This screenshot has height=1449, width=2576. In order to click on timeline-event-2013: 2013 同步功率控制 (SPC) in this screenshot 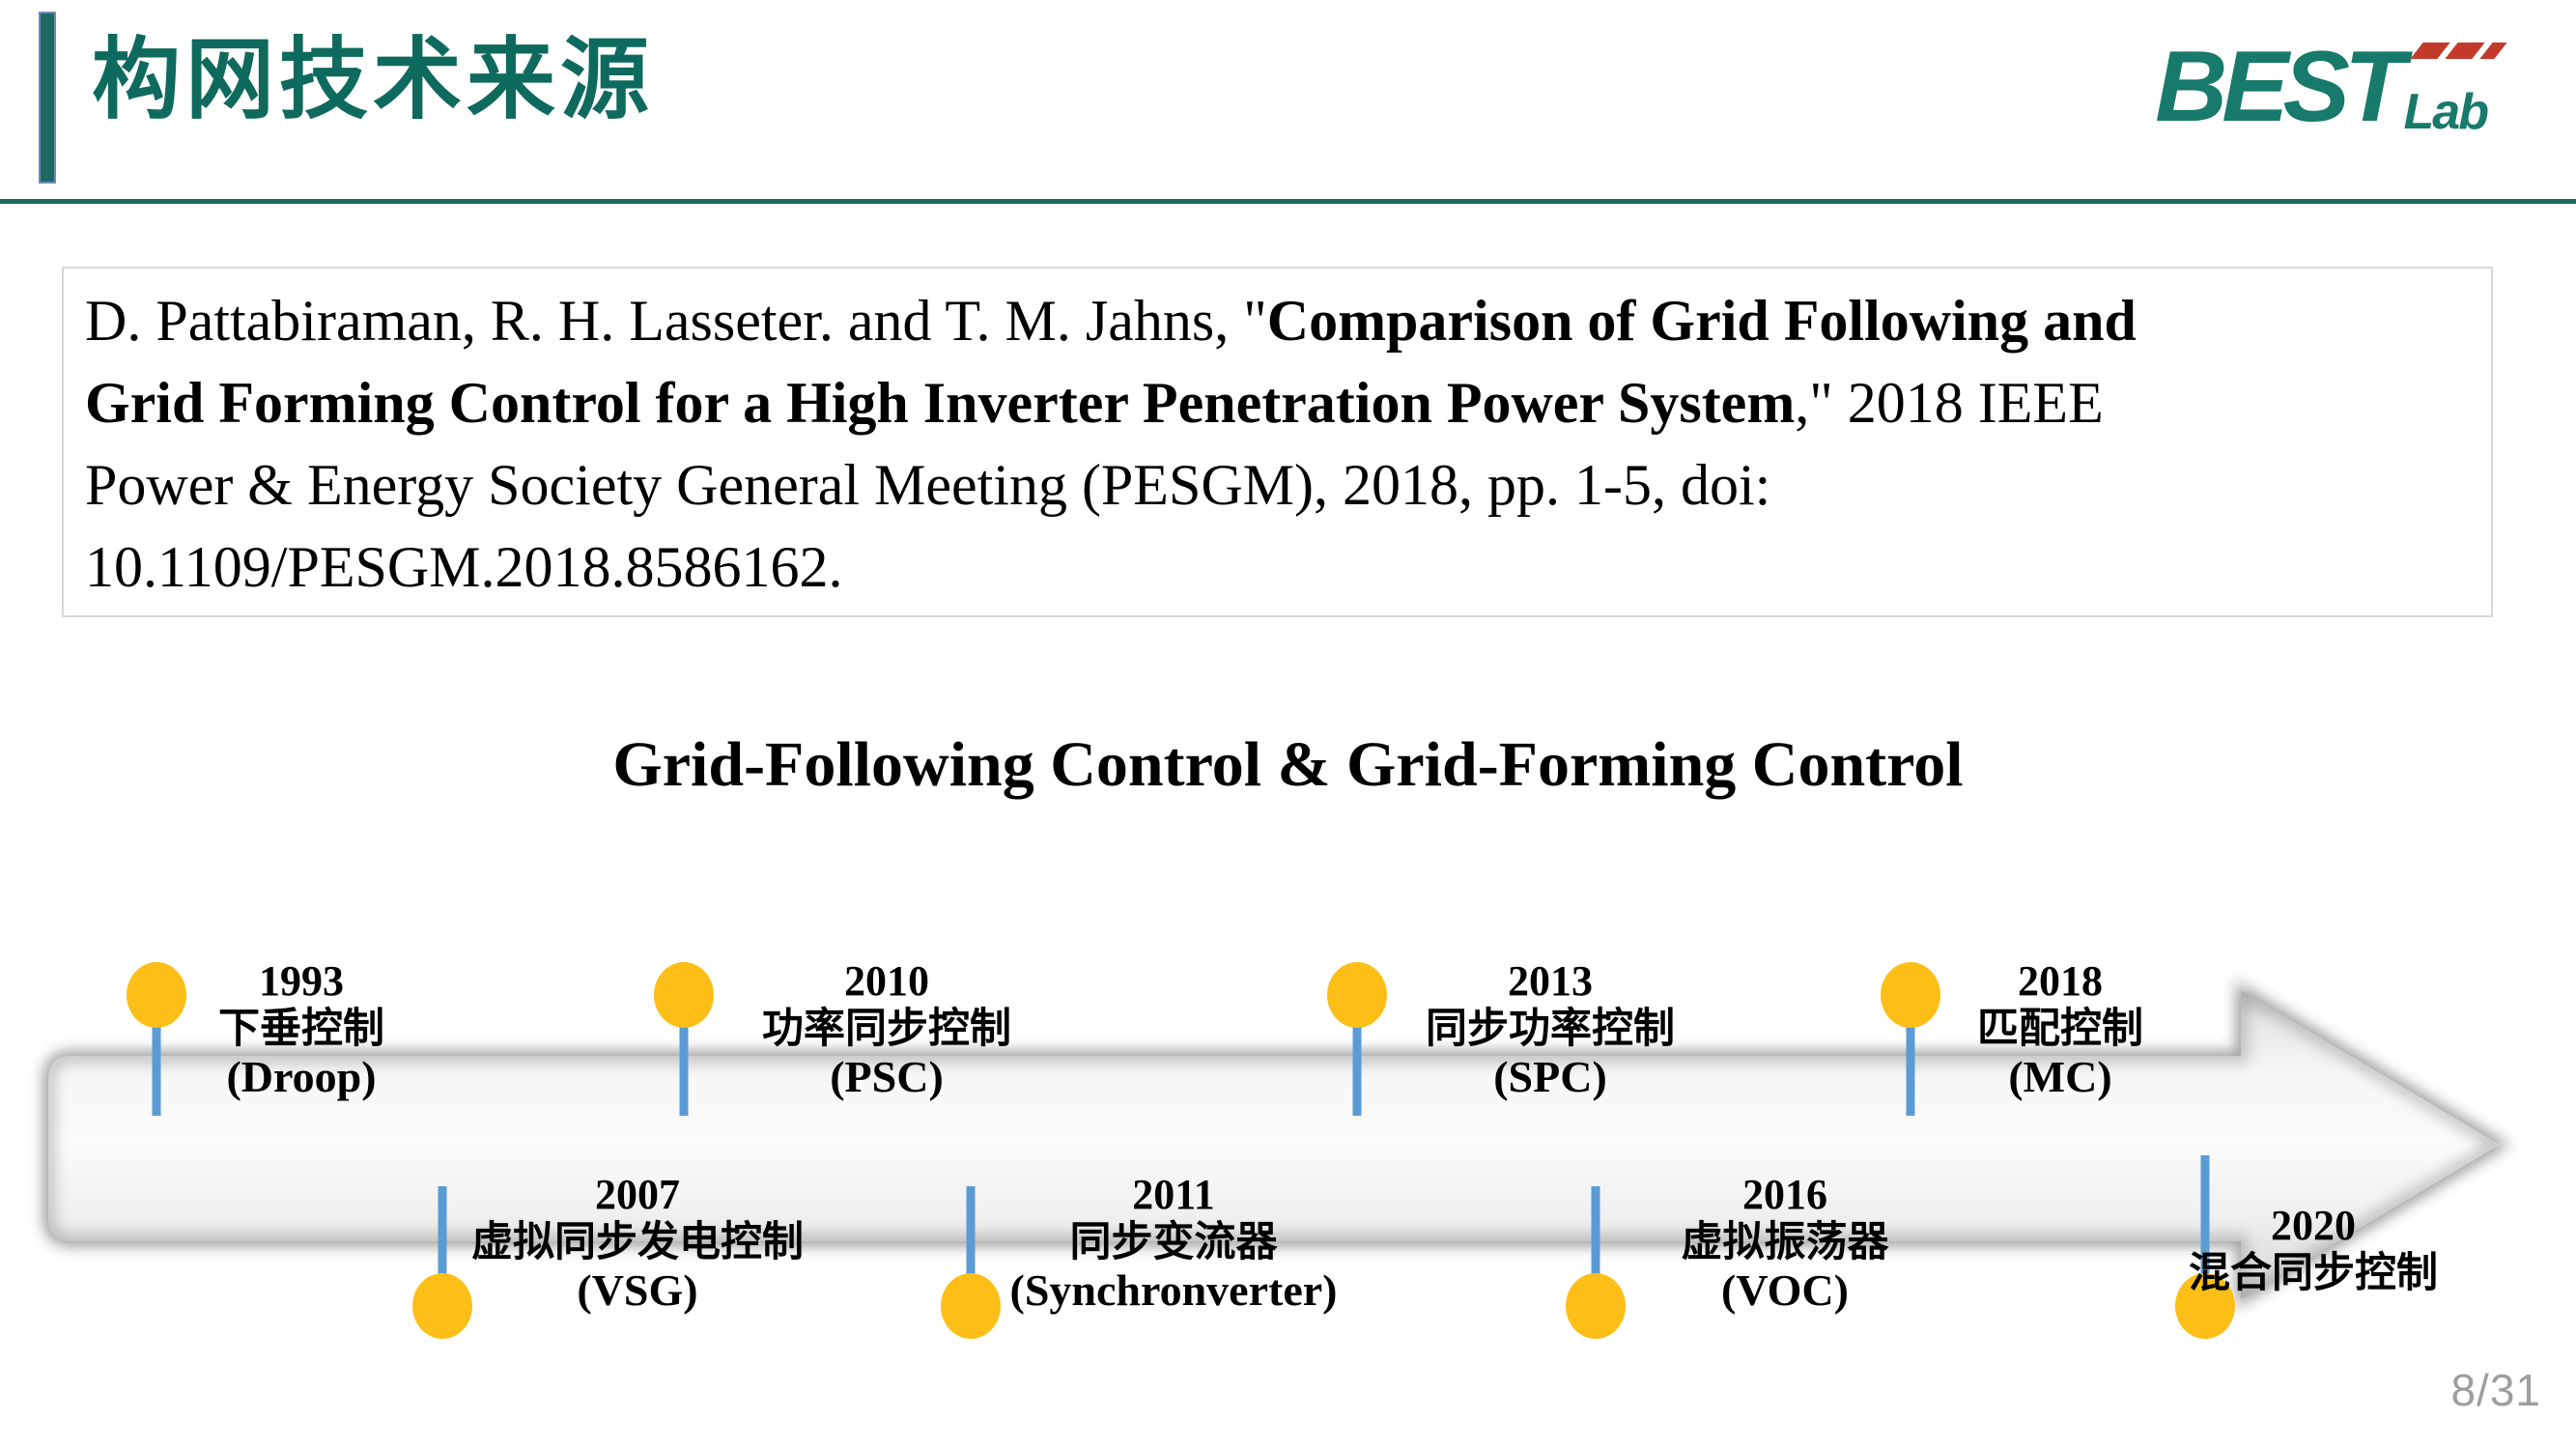, I will do `click(1550, 1029)`.